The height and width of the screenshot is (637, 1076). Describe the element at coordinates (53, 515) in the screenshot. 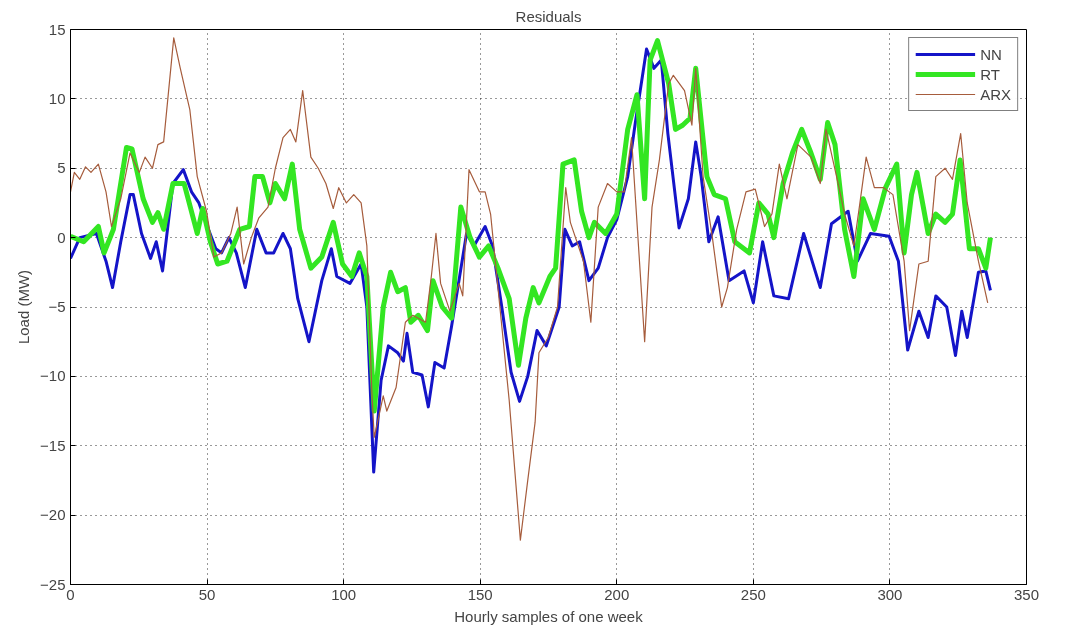

I see `y-tick-label: −20` at that location.